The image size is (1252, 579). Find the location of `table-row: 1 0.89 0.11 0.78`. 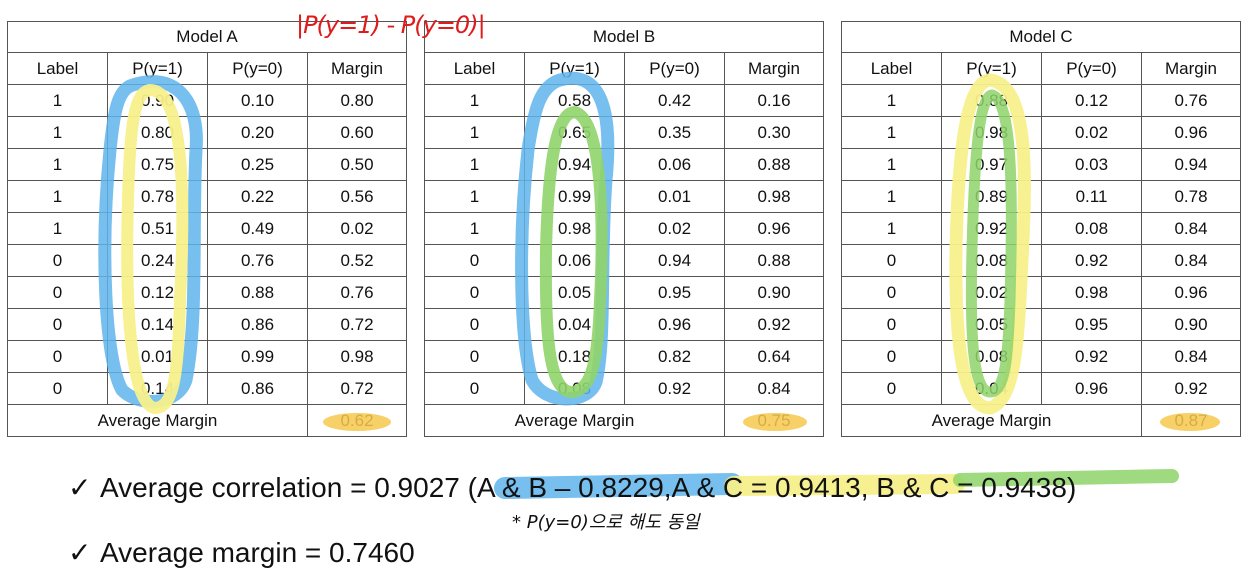

table-row: 1 0.89 0.11 0.78 is located at coordinates (1041, 196).